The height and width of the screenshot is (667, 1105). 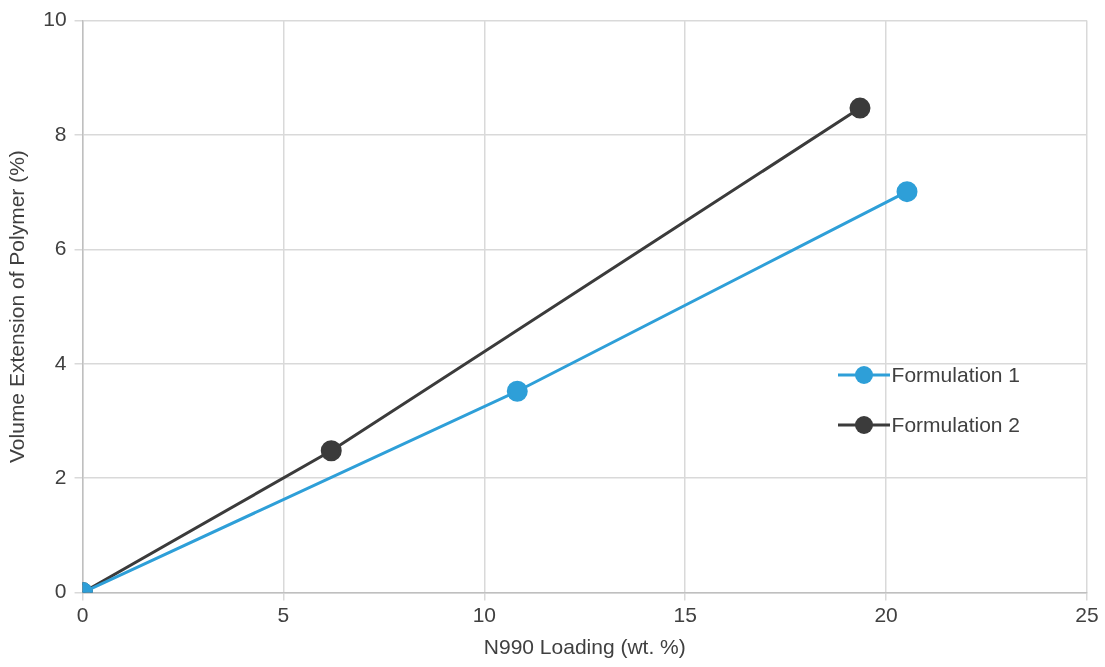 What do you see at coordinates (82, 614) in the screenshot?
I see `x-tick-label: 0` at bounding box center [82, 614].